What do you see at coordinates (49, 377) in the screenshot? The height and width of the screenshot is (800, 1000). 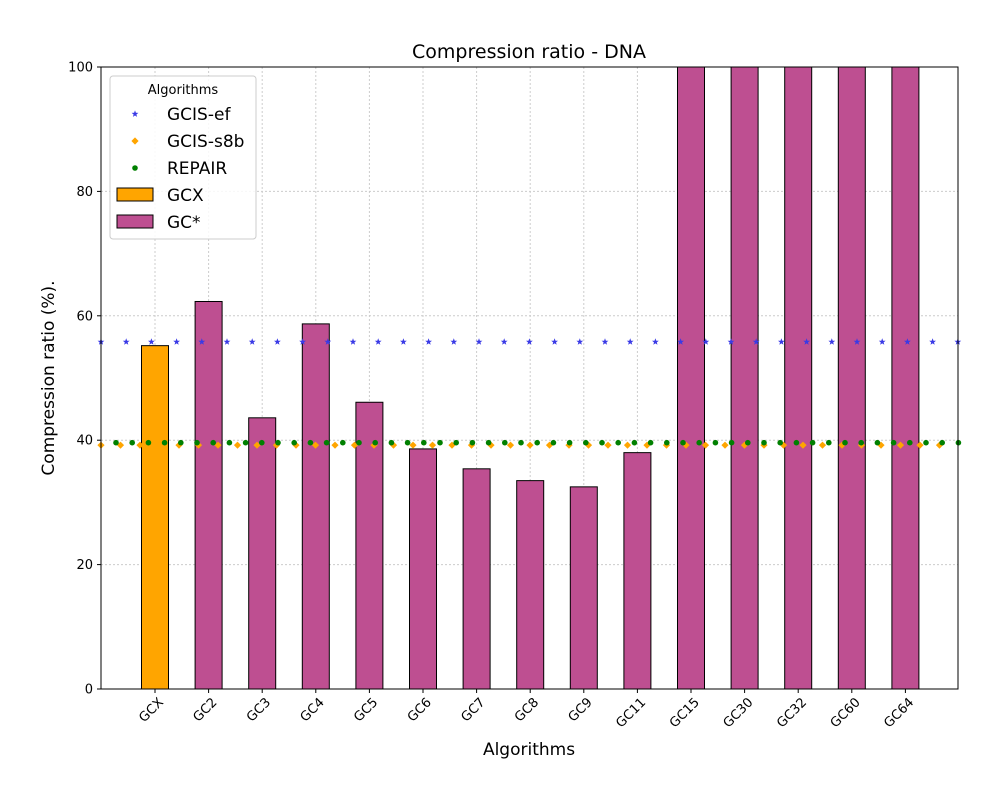 I see `y-axis-label: Compression ratio (%).` at bounding box center [49, 377].